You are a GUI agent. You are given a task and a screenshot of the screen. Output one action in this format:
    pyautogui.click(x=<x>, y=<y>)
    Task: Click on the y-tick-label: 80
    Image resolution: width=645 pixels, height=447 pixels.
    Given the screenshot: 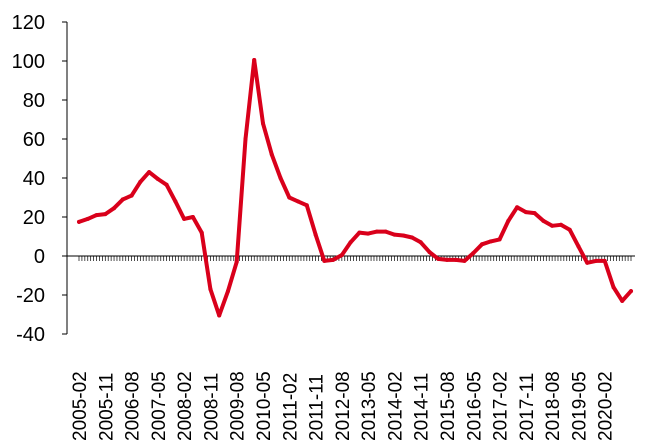 What is the action you would take?
    pyautogui.click(x=34, y=101)
    